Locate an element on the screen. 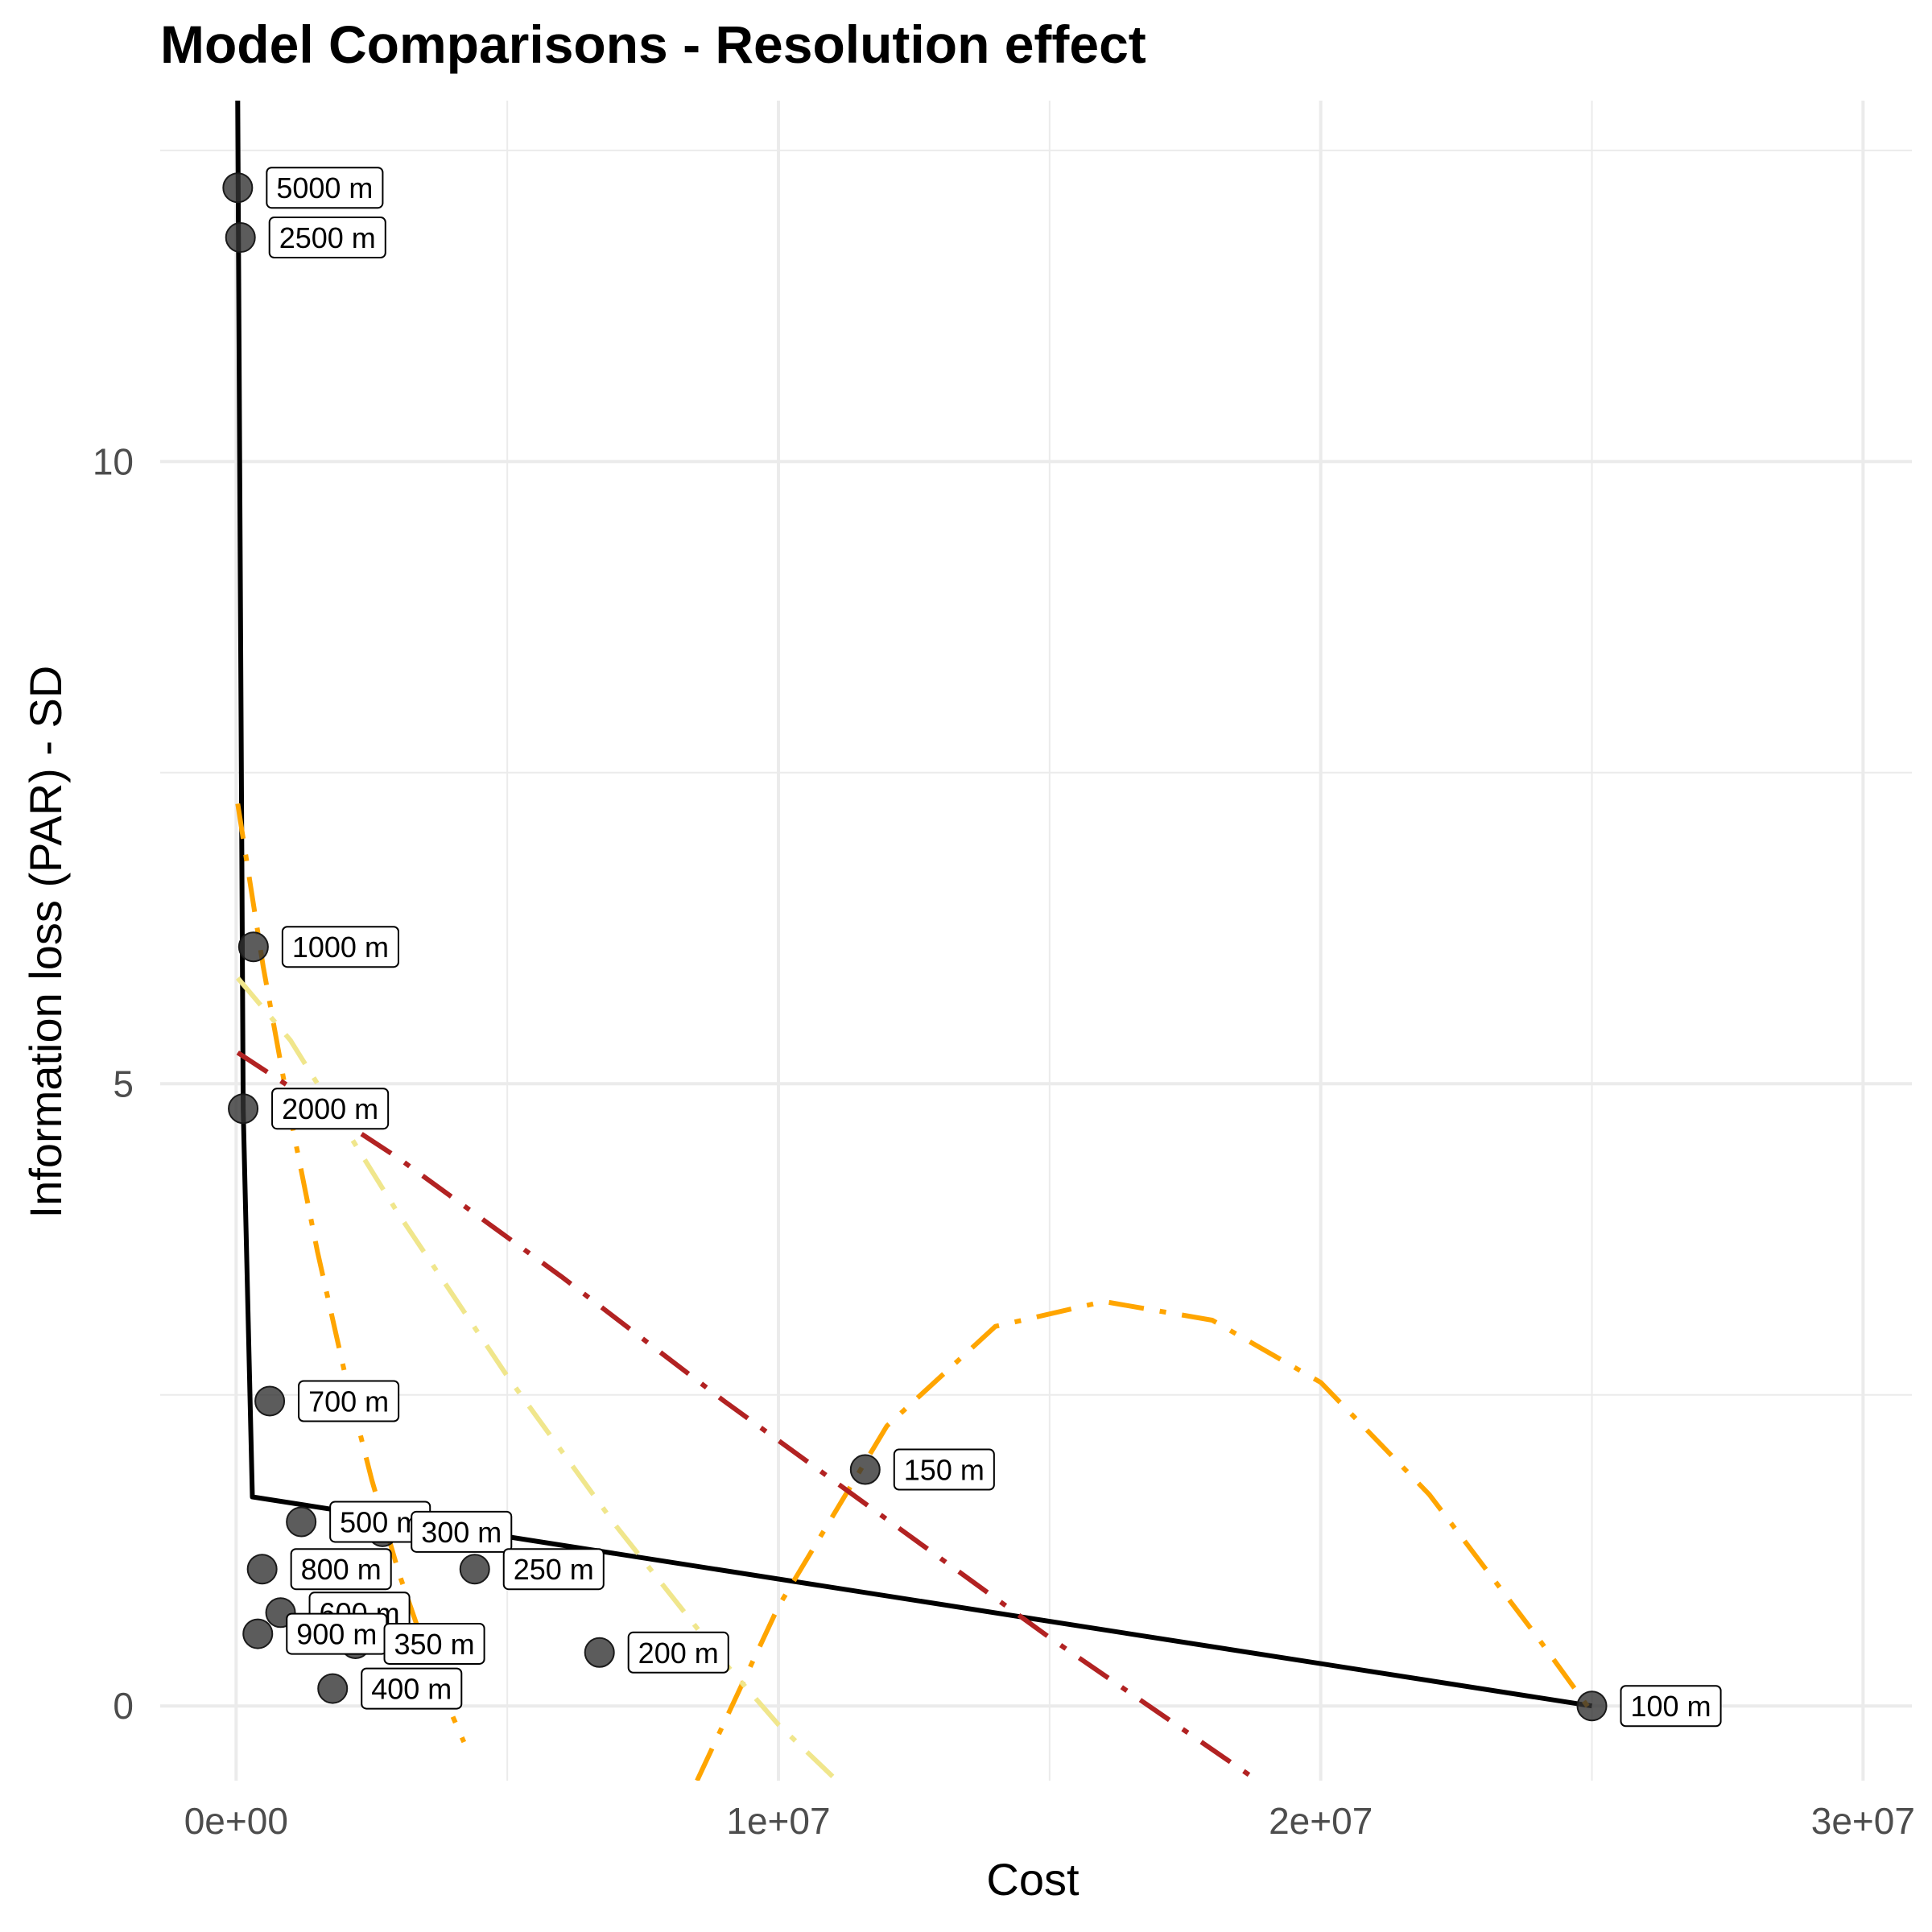 The height and width of the screenshot is (1932, 1932). x-tick-label: 0e+00 is located at coordinates (236, 1821).